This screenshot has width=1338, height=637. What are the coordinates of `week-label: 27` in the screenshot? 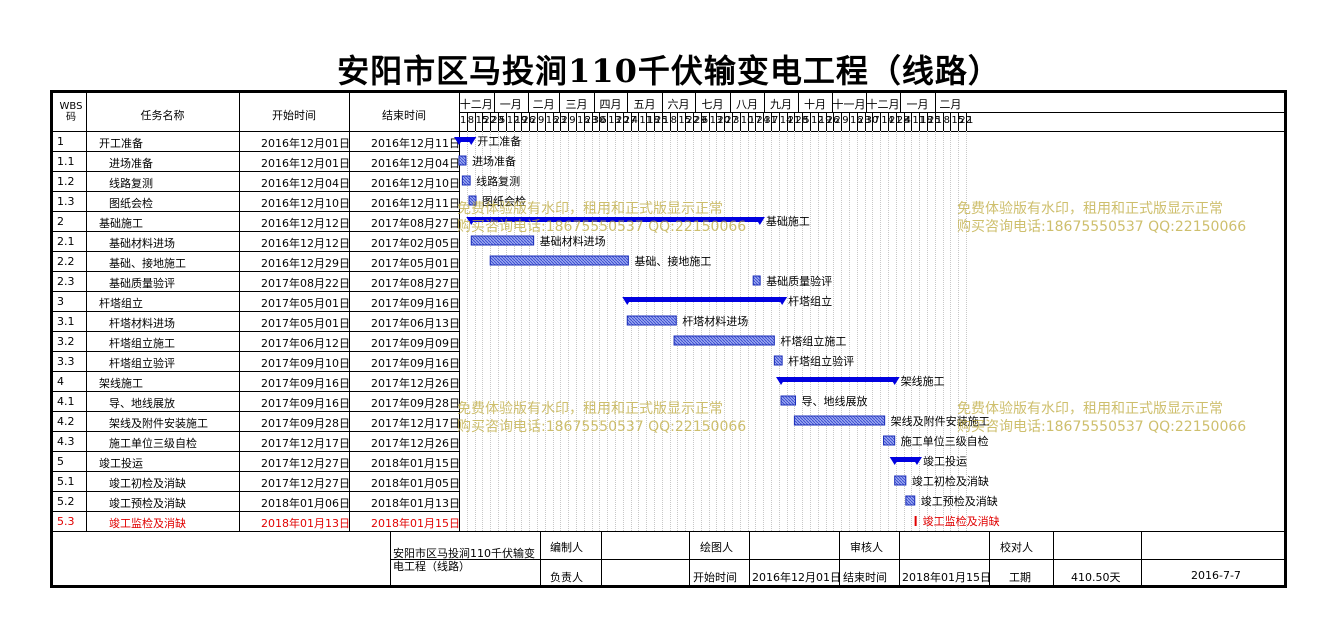 It's located at (630, 120).